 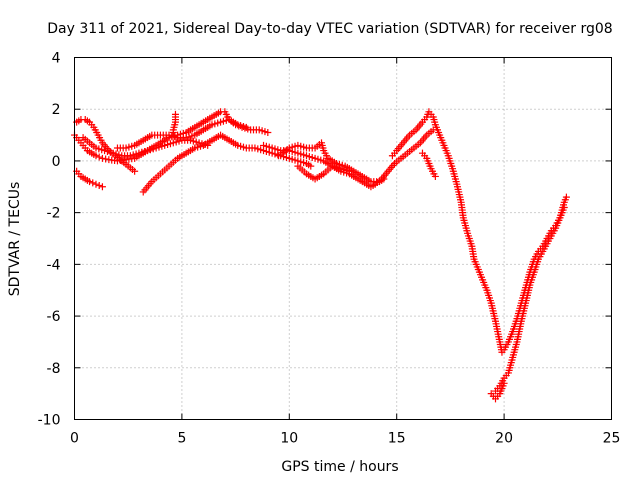 What do you see at coordinates (56, 162) in the screenshot?
I see `y-tick-label: 0` at bounding box center [56, 162].